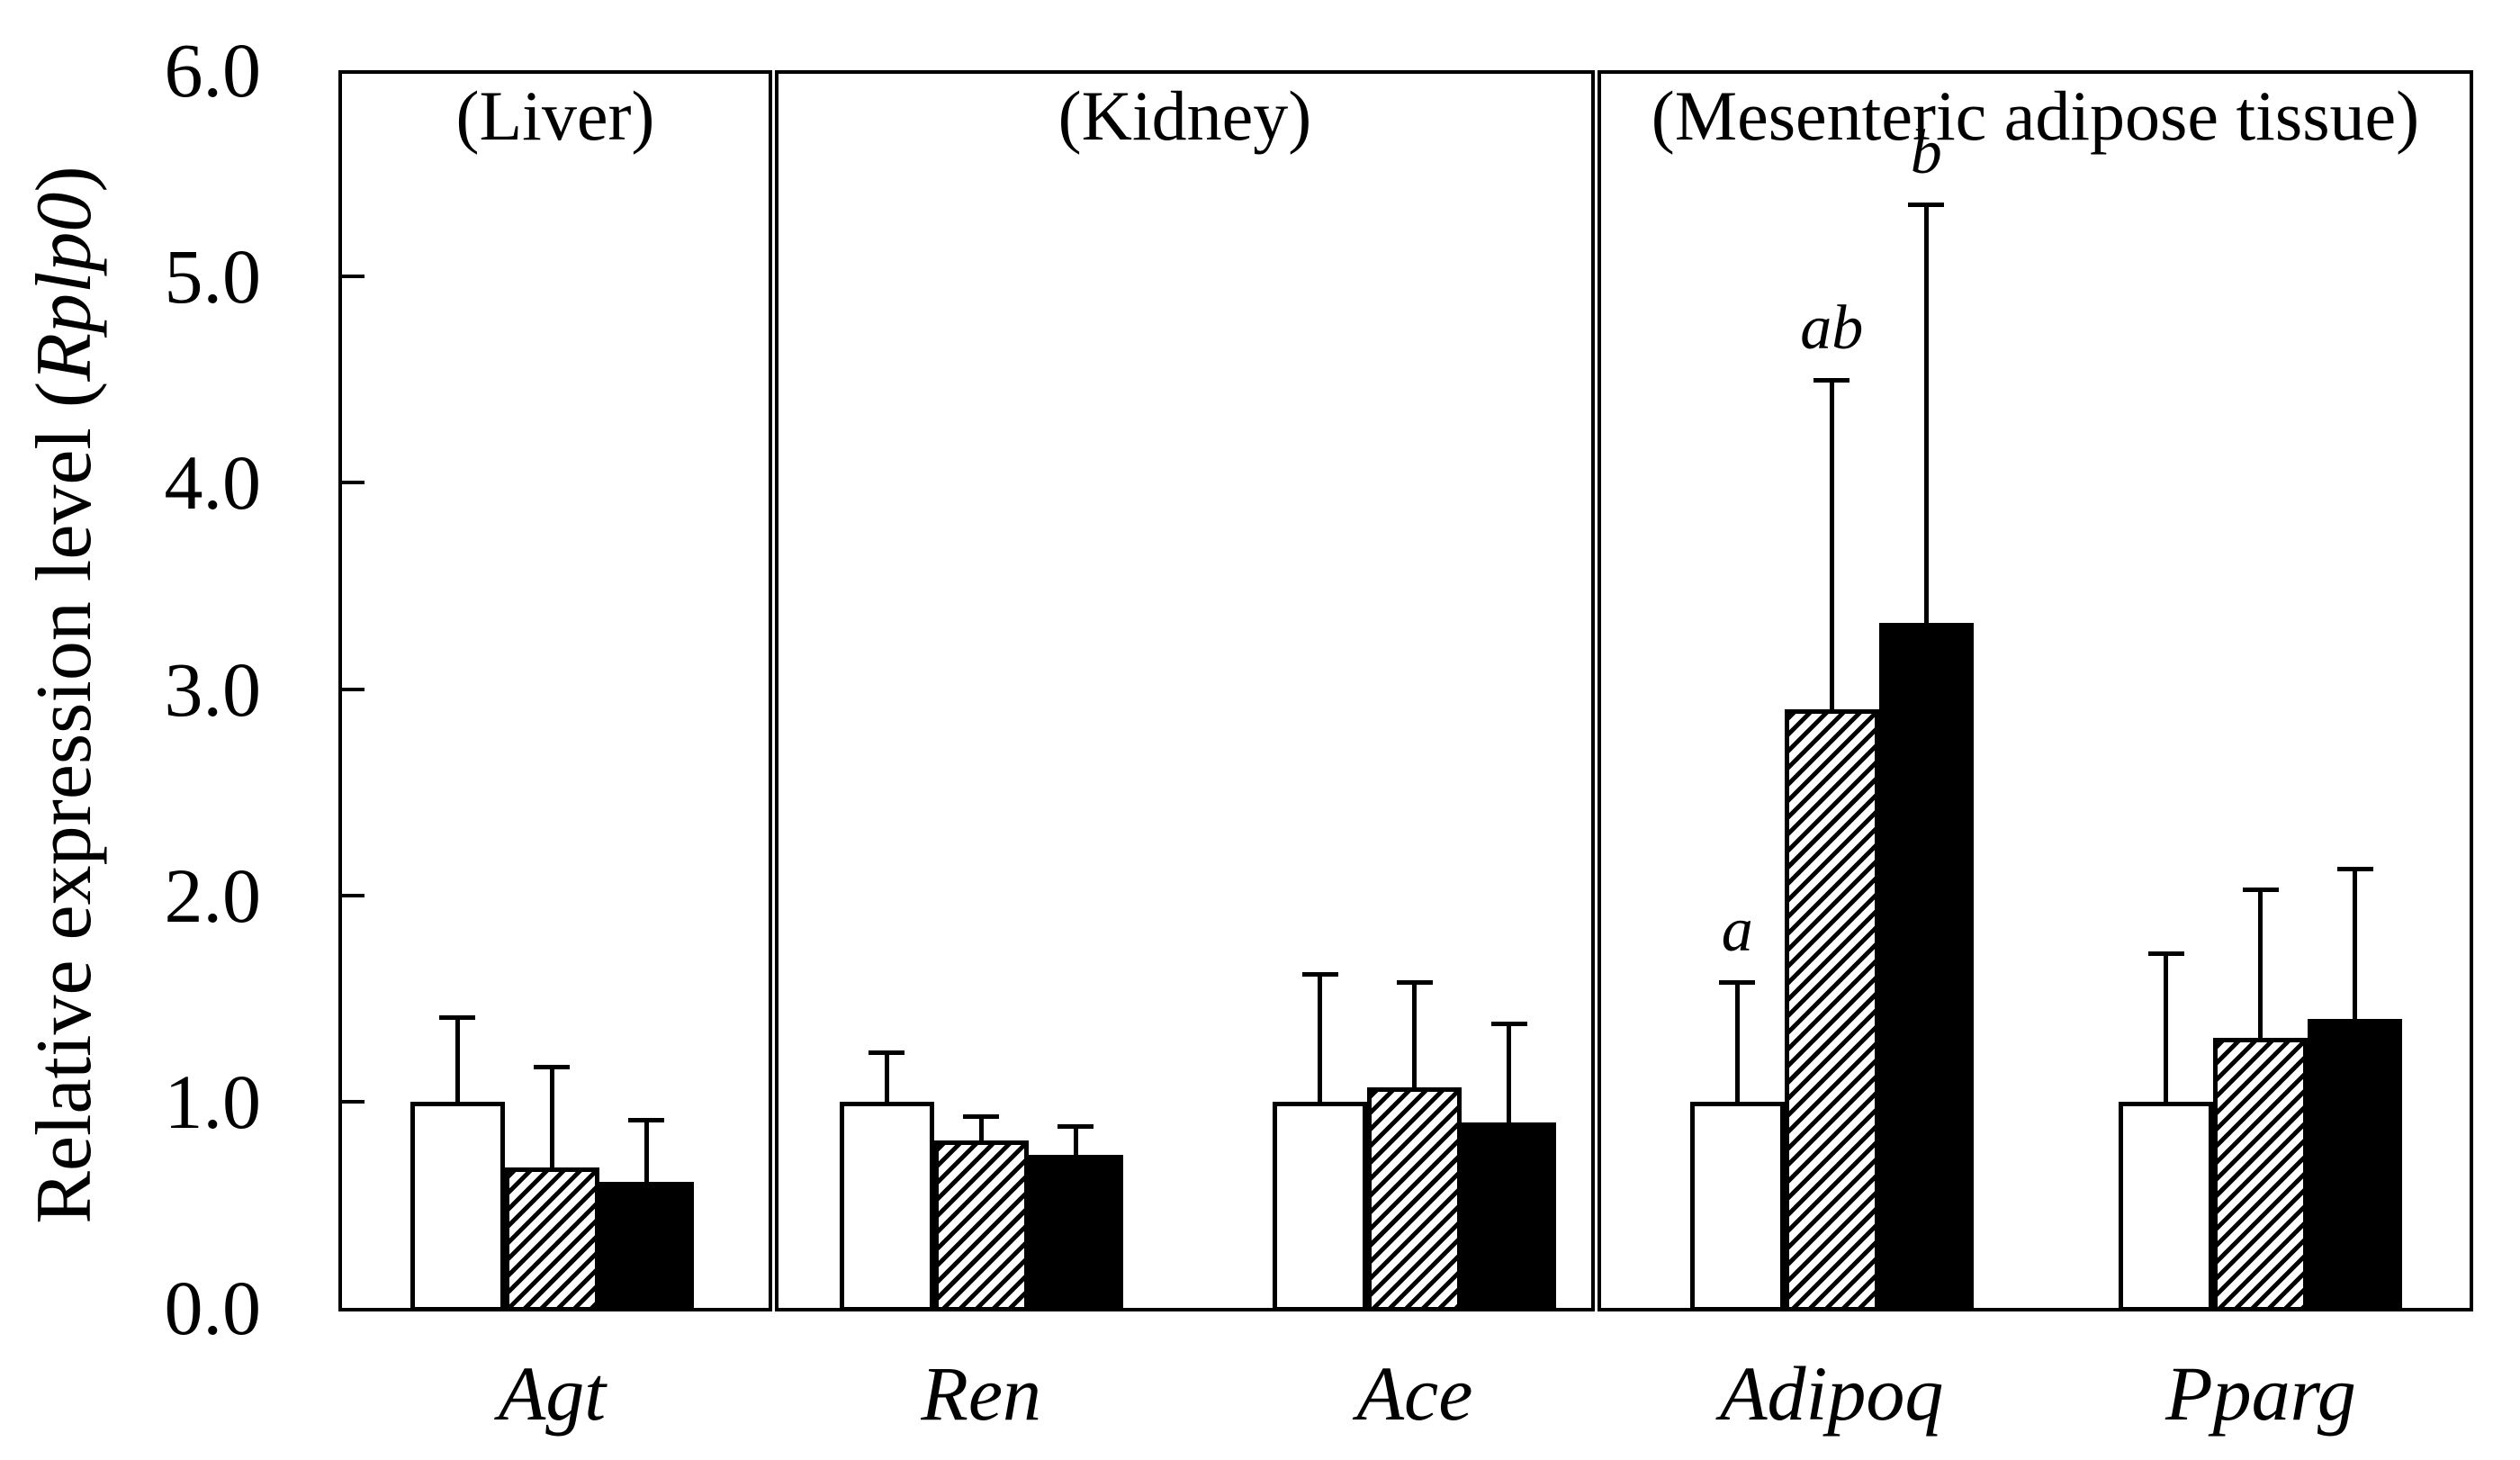 The width and height of the screenshot is (2520, 1460). Describe the element at coordinates (1832, 328) in the screenshot. I see `significance-letter-ab: ab` at that location.